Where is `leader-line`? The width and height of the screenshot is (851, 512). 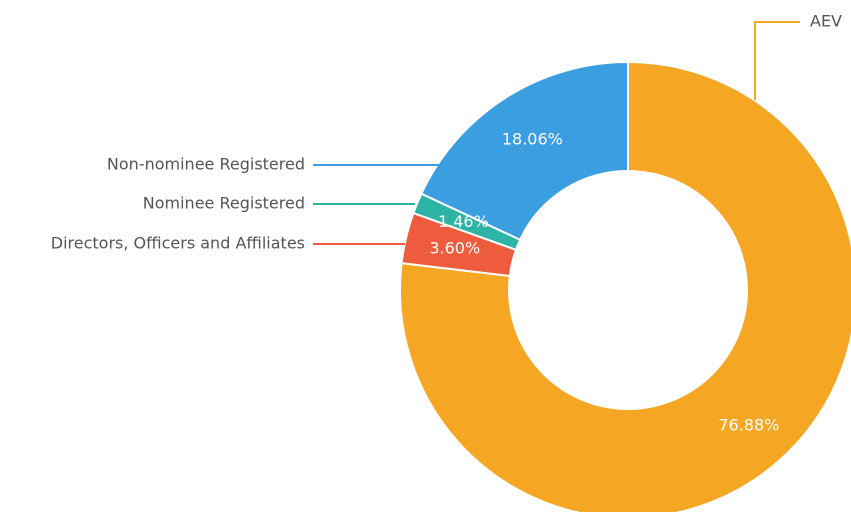
leader-line is located at coordinates (777, 60).